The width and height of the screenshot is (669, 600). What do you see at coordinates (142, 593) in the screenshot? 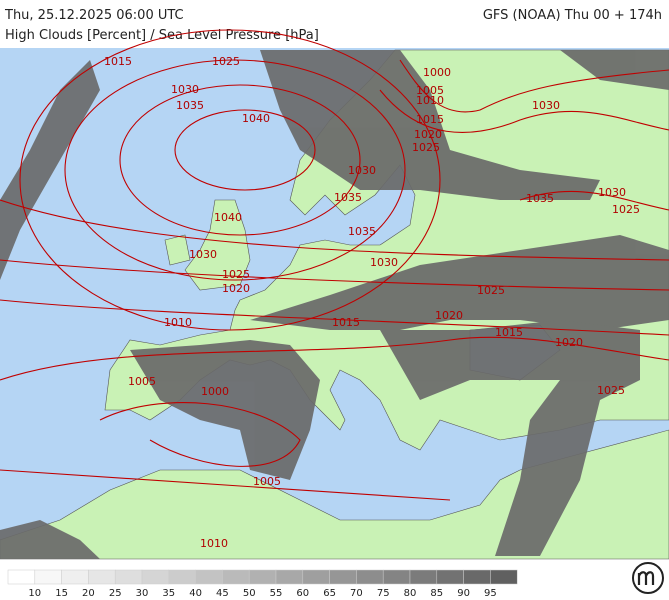
I see `legend-tick-label: 30` at bounding box center [142, 593].